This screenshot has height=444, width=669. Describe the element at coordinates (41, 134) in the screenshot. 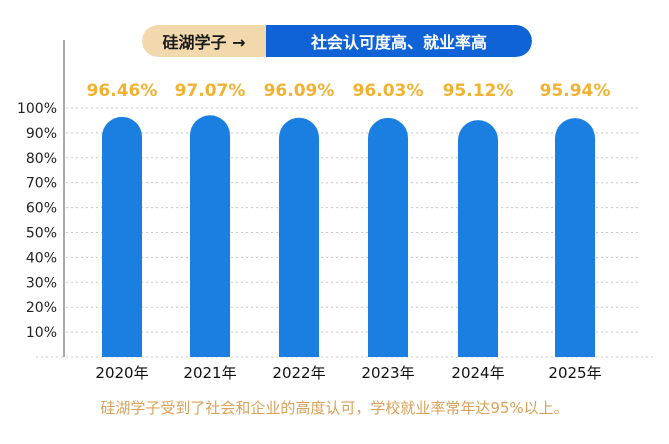

I see `y-tick-label: 90%` at that location.